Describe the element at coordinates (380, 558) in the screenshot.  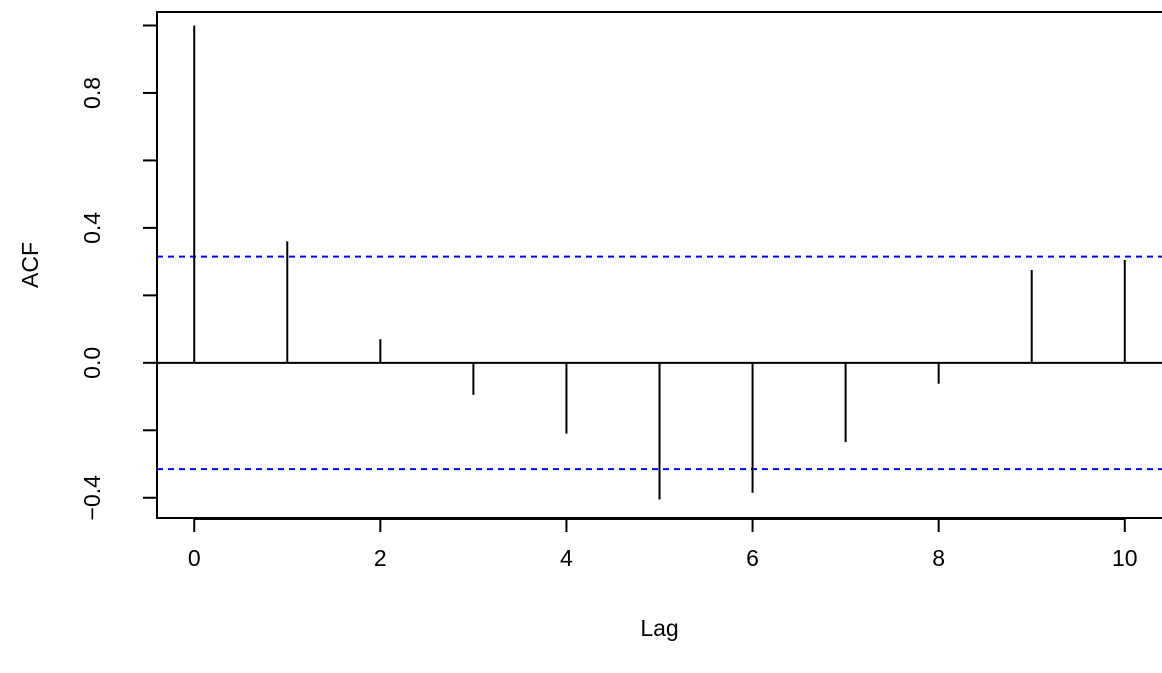
I see `x-tick-label: 2` at that location.